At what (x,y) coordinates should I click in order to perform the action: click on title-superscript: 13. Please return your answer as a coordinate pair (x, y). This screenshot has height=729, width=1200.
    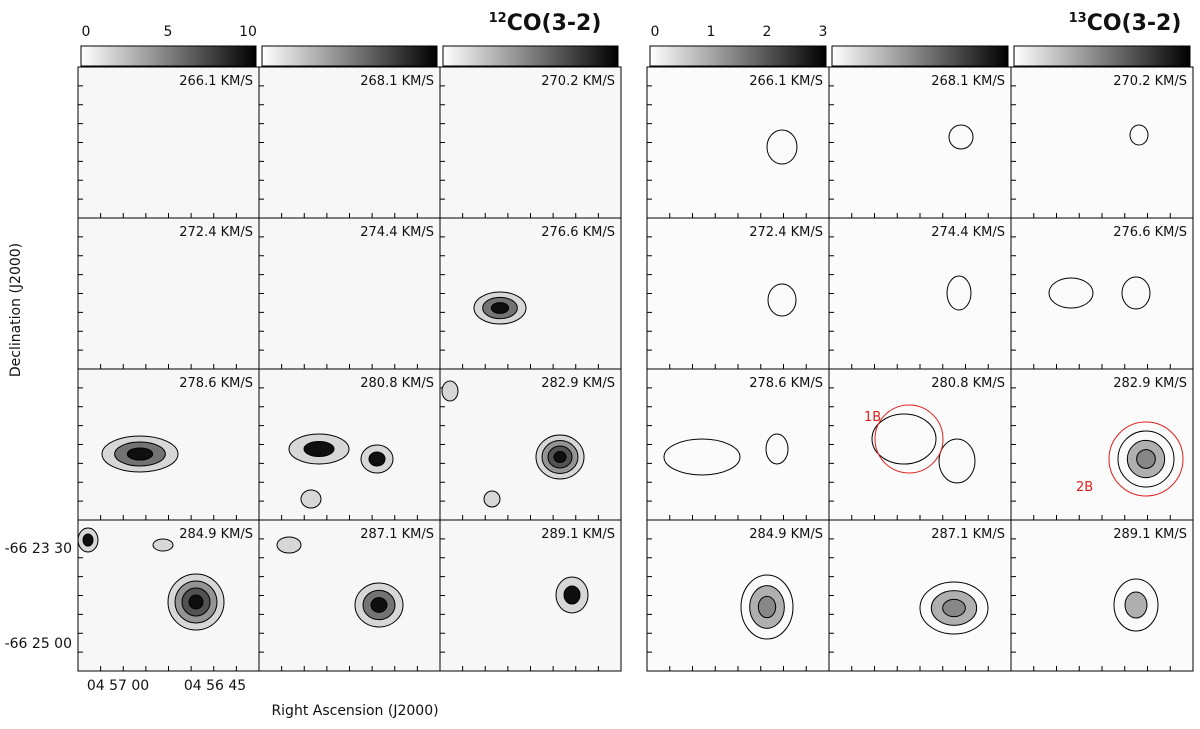
    Looking at the image, I should click on (1078, 18).